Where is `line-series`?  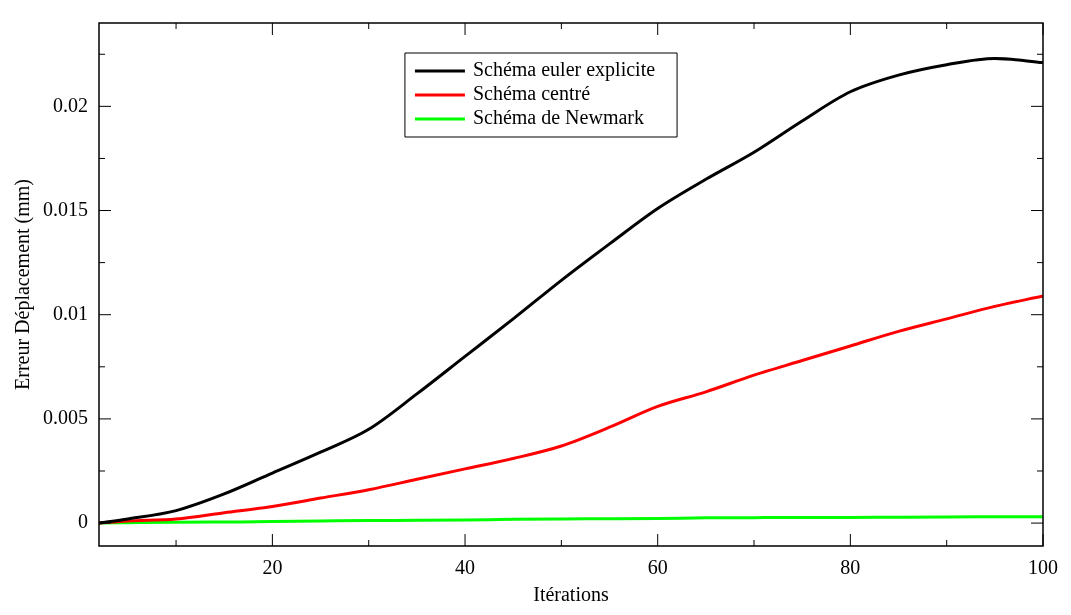
line-series is located at coordinates (571, 520).